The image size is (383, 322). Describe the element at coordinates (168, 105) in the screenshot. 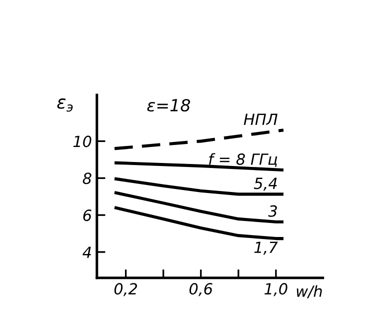

I see `annotation: ε=18` at that location.